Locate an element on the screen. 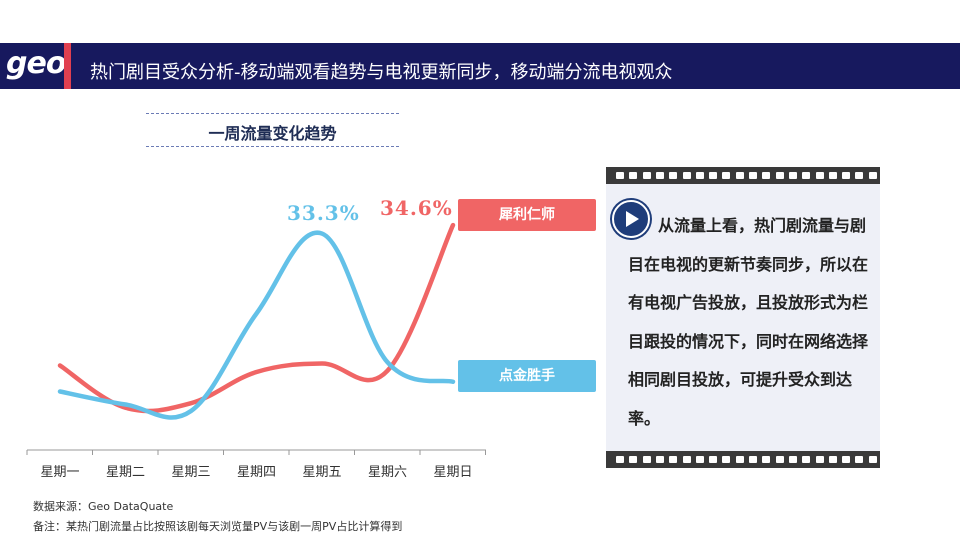 The width and height of the screenshot is (960, 540). x-tick-label: 星期四 is located at coordinates (256, 472).